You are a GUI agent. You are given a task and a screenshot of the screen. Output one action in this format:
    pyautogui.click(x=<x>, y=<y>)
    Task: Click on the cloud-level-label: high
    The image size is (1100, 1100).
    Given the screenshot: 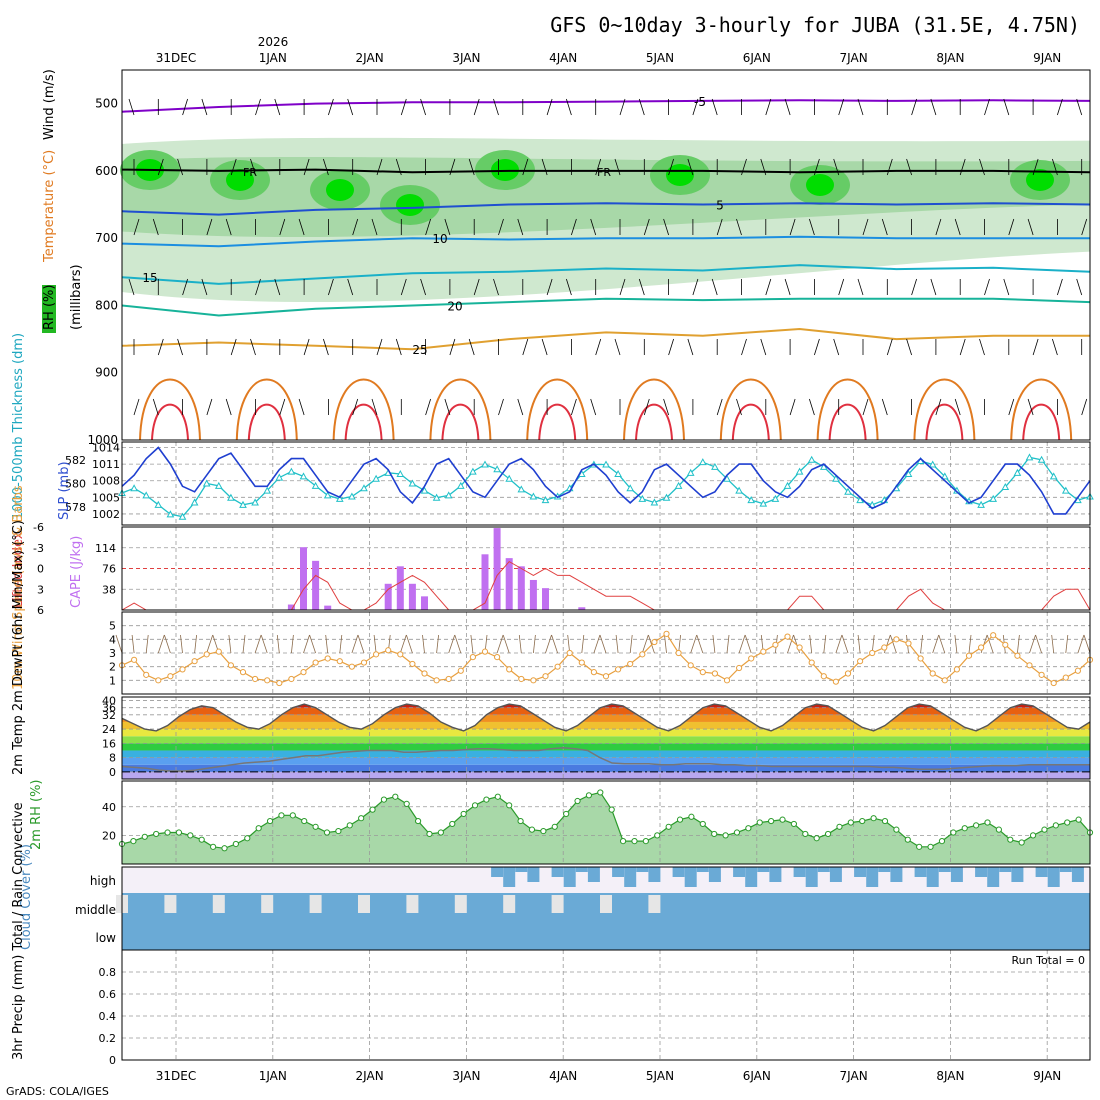 What is the action you would take?
    pyautogui.click(x=103, y=881)
    